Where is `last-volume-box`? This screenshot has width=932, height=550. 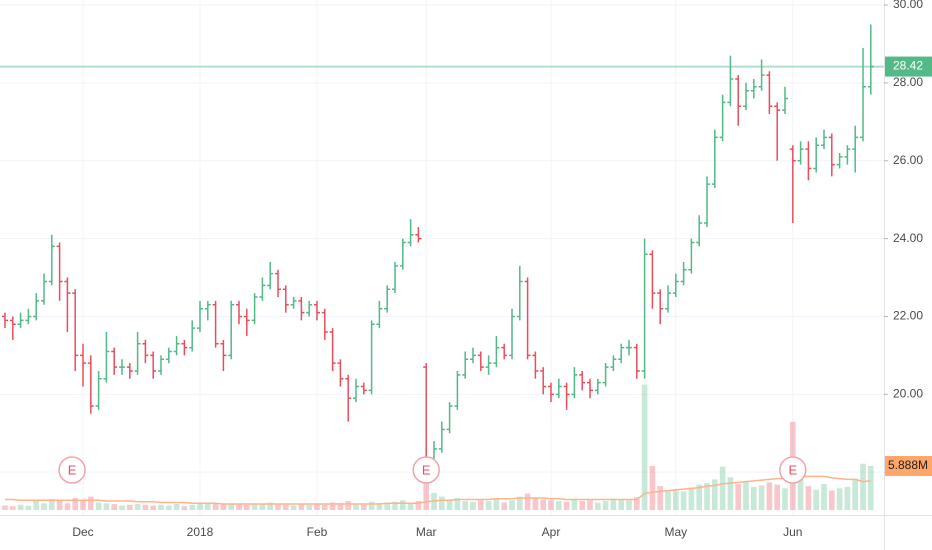
last-volume-box is located at coordinates (908, 466).